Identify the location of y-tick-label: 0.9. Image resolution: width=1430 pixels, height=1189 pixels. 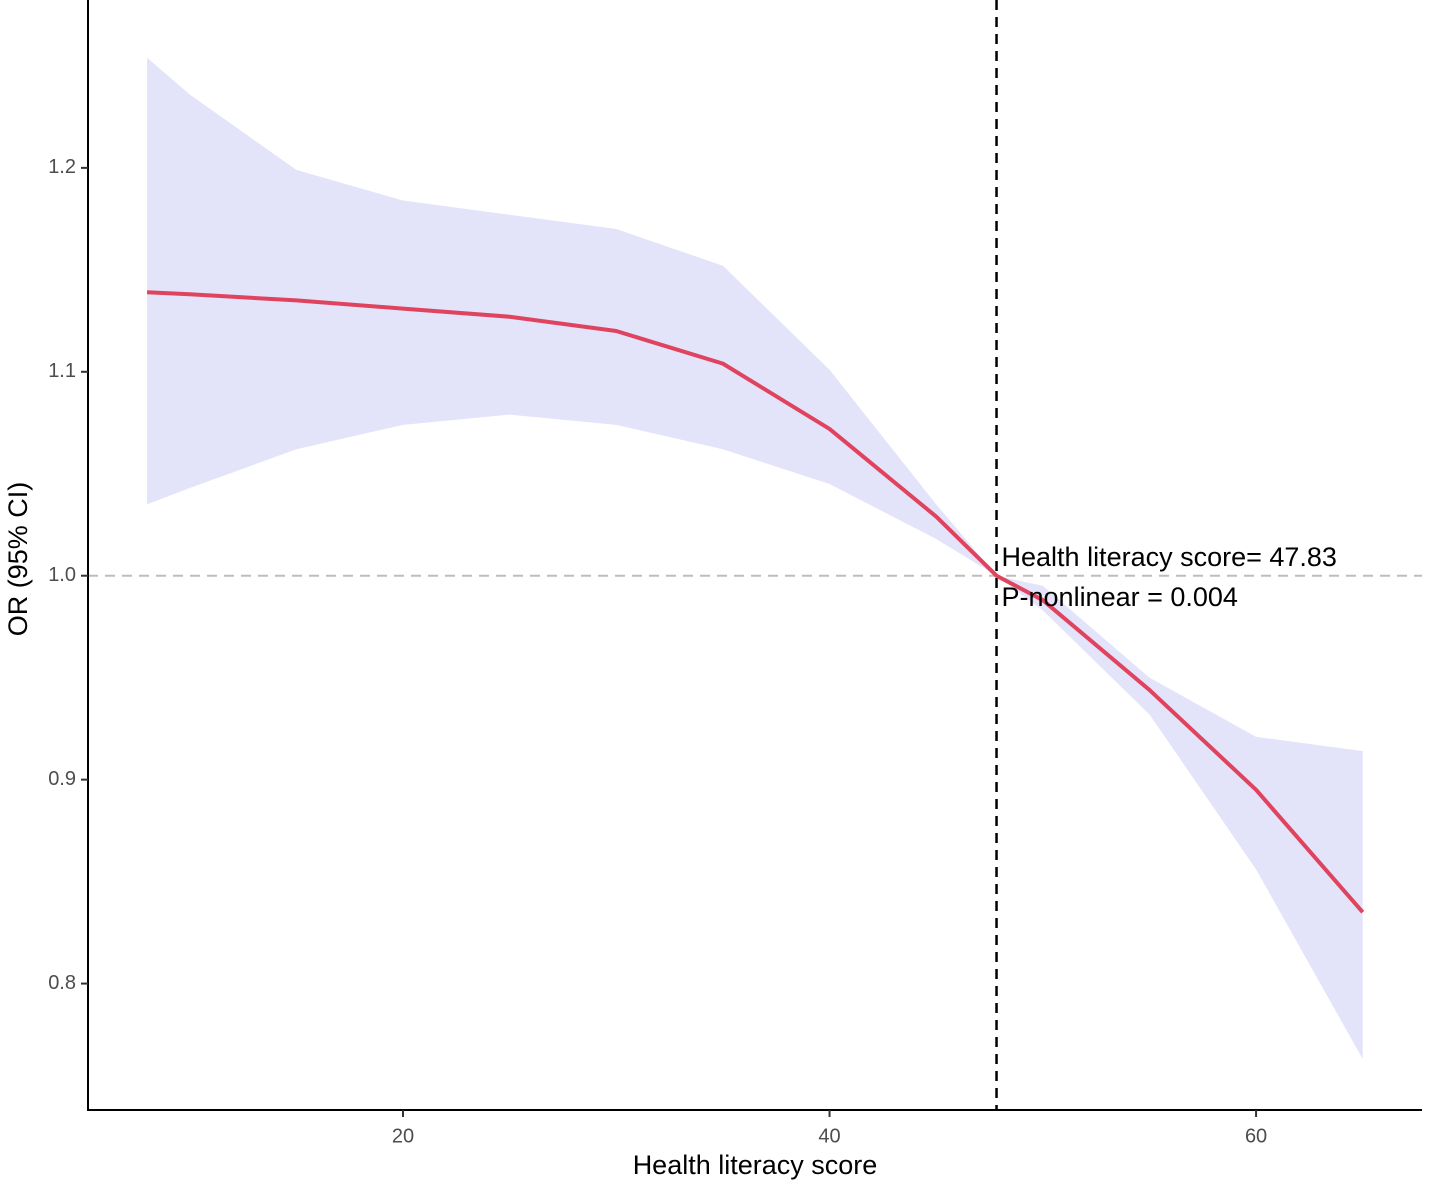
(62, 779).